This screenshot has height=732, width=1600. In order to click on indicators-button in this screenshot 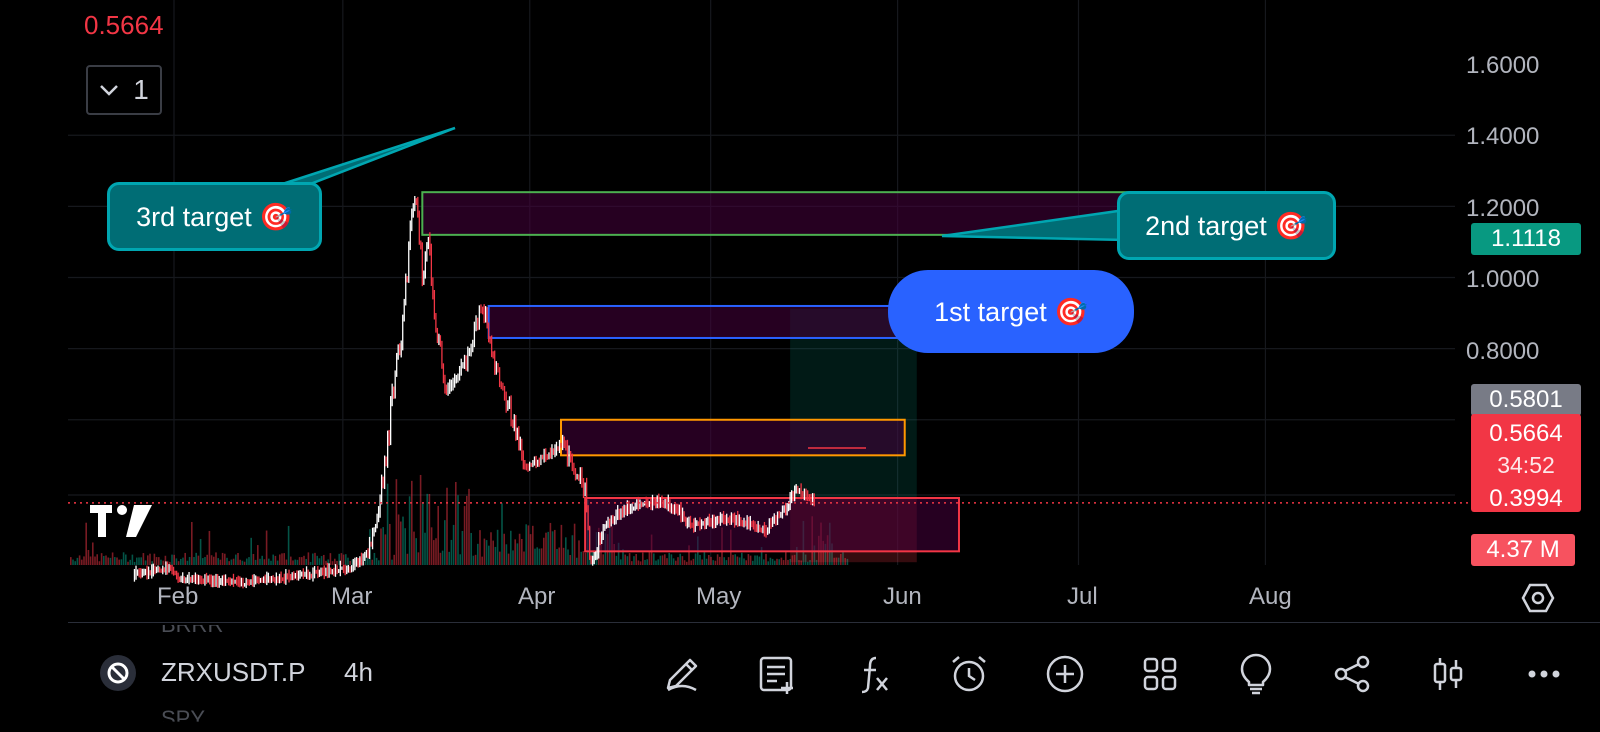, I will do `click(874, 674)`.